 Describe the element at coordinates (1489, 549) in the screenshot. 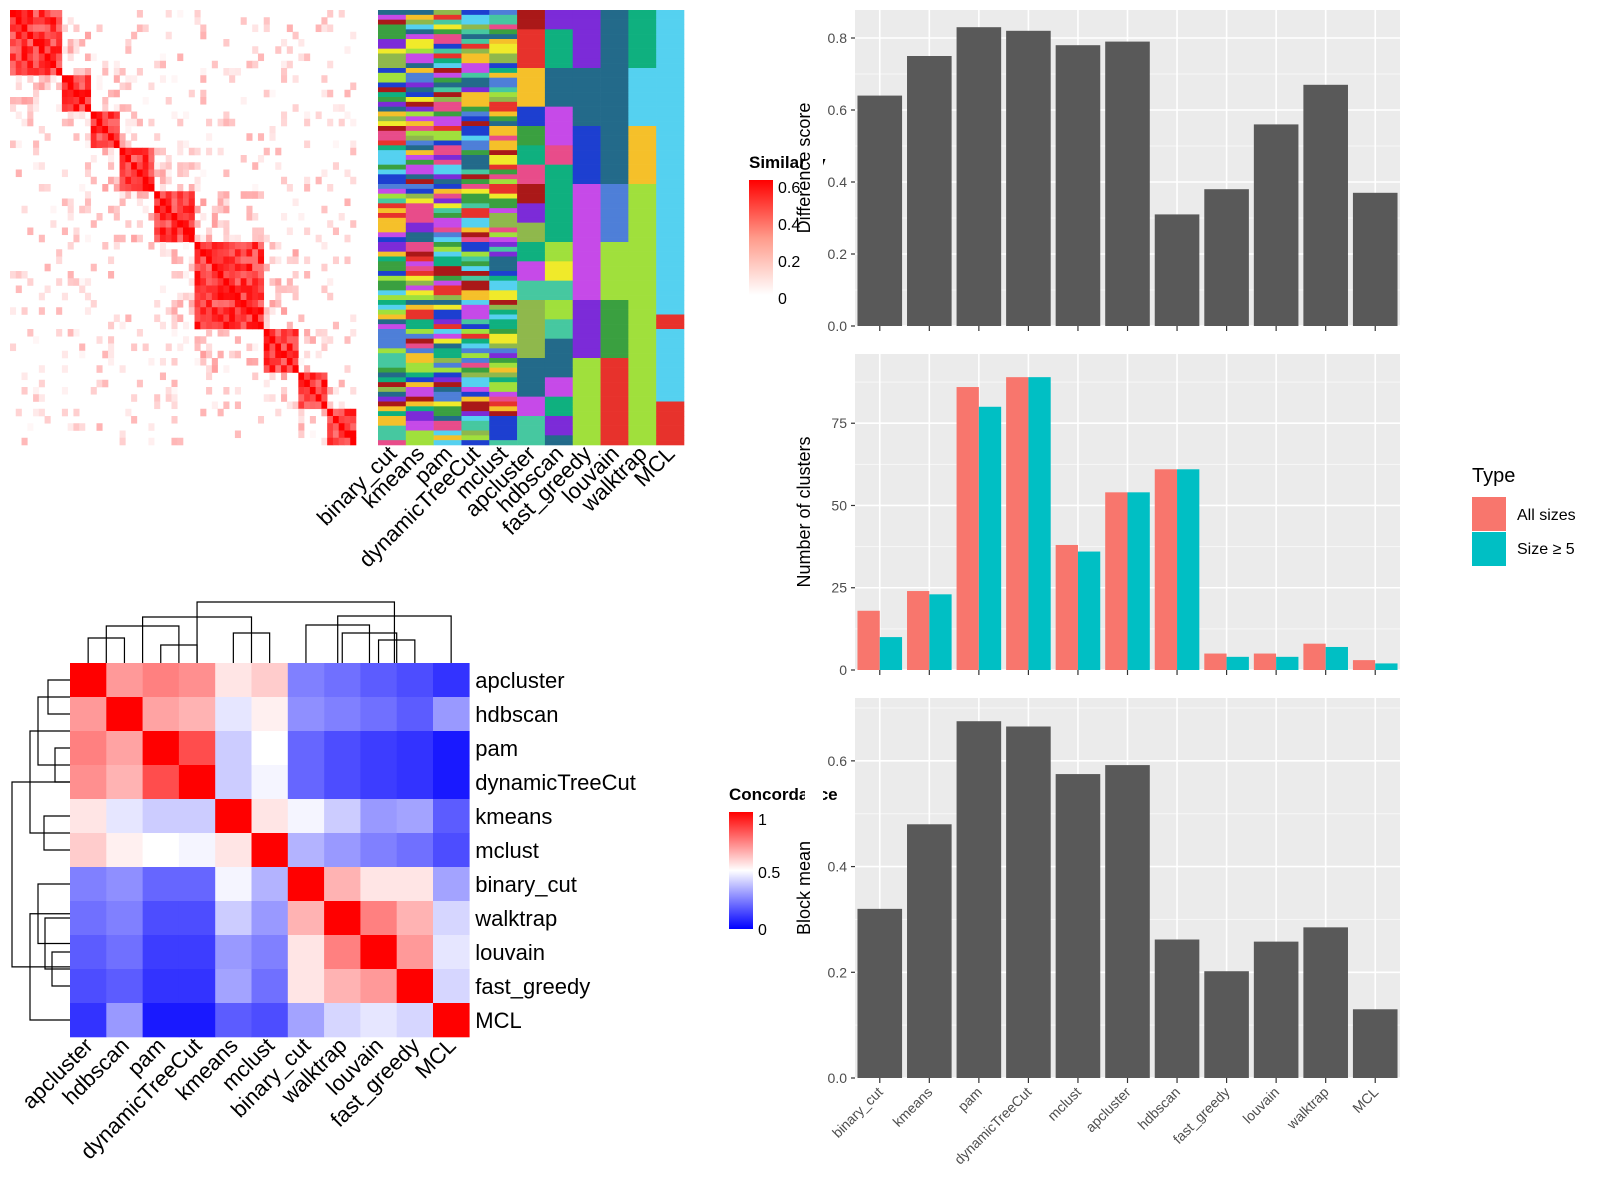

I see `type-legend-swatch-size-ge5` at that location.